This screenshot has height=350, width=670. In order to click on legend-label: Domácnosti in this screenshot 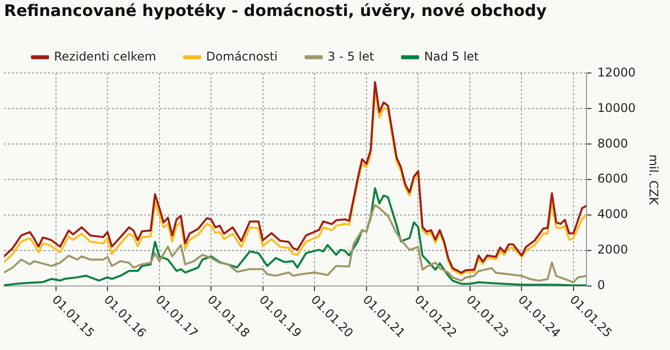, I will do `click(242, 56)`.